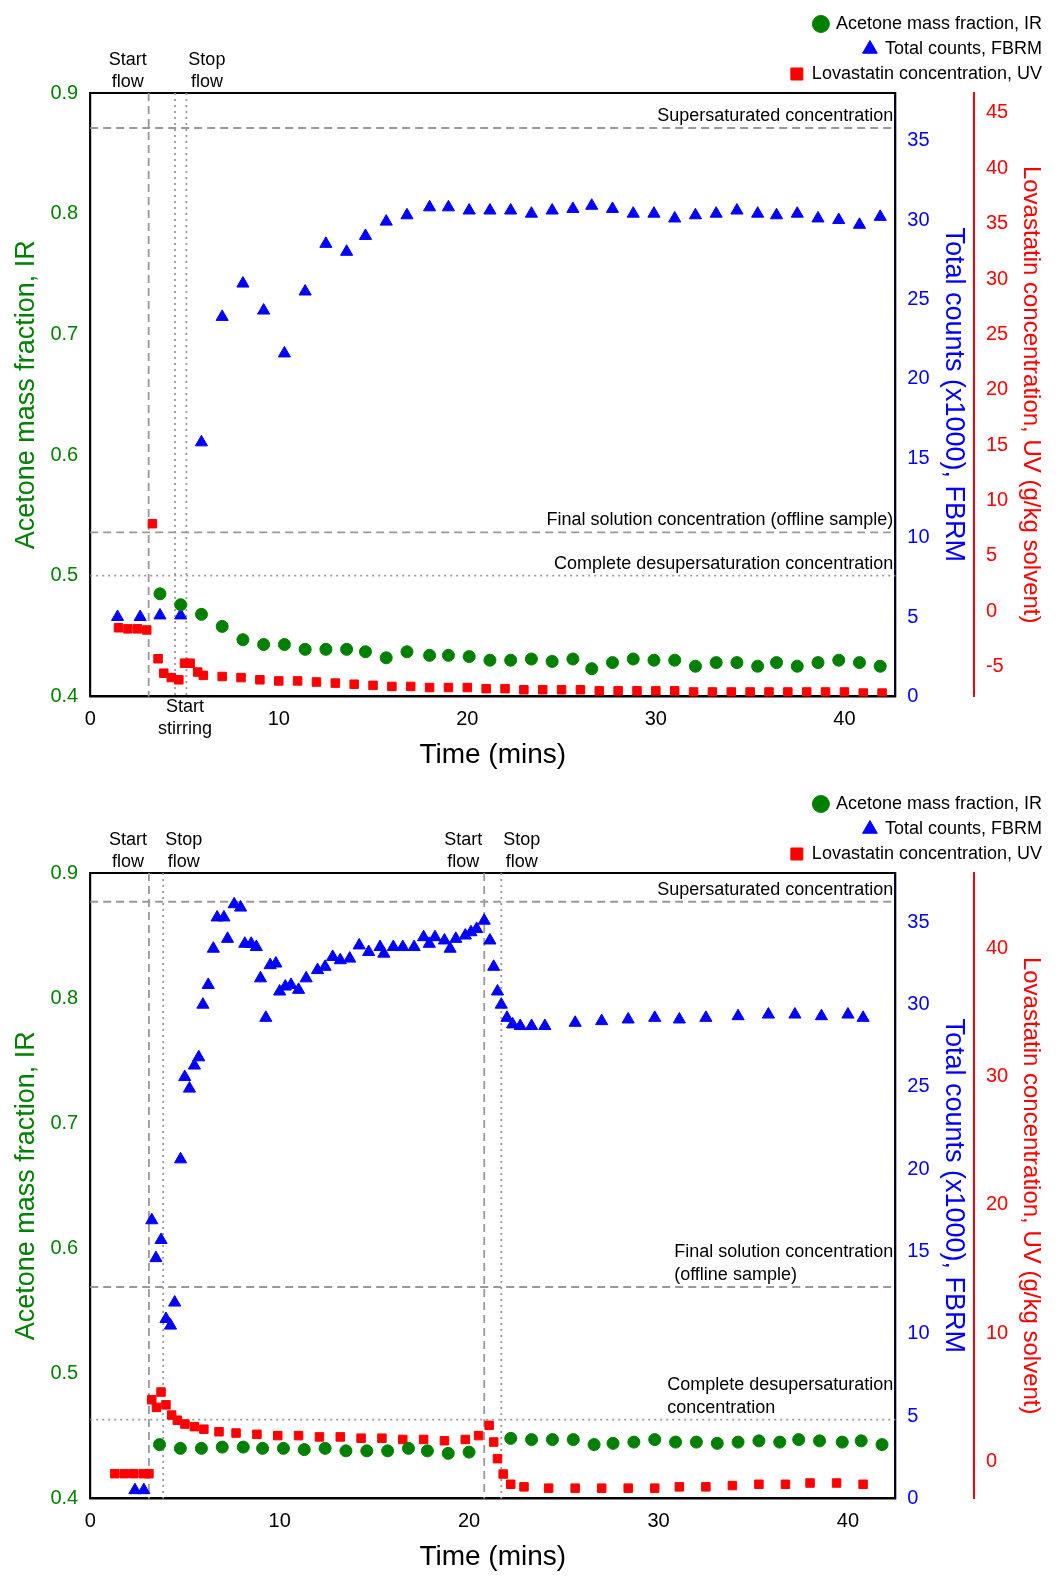 This screenshot has height=1582, width=1059. What do you see at coordinates (918, 218) in the screenshot?
I see `y2-tick-label: 30` at bounding box center [918, 218].